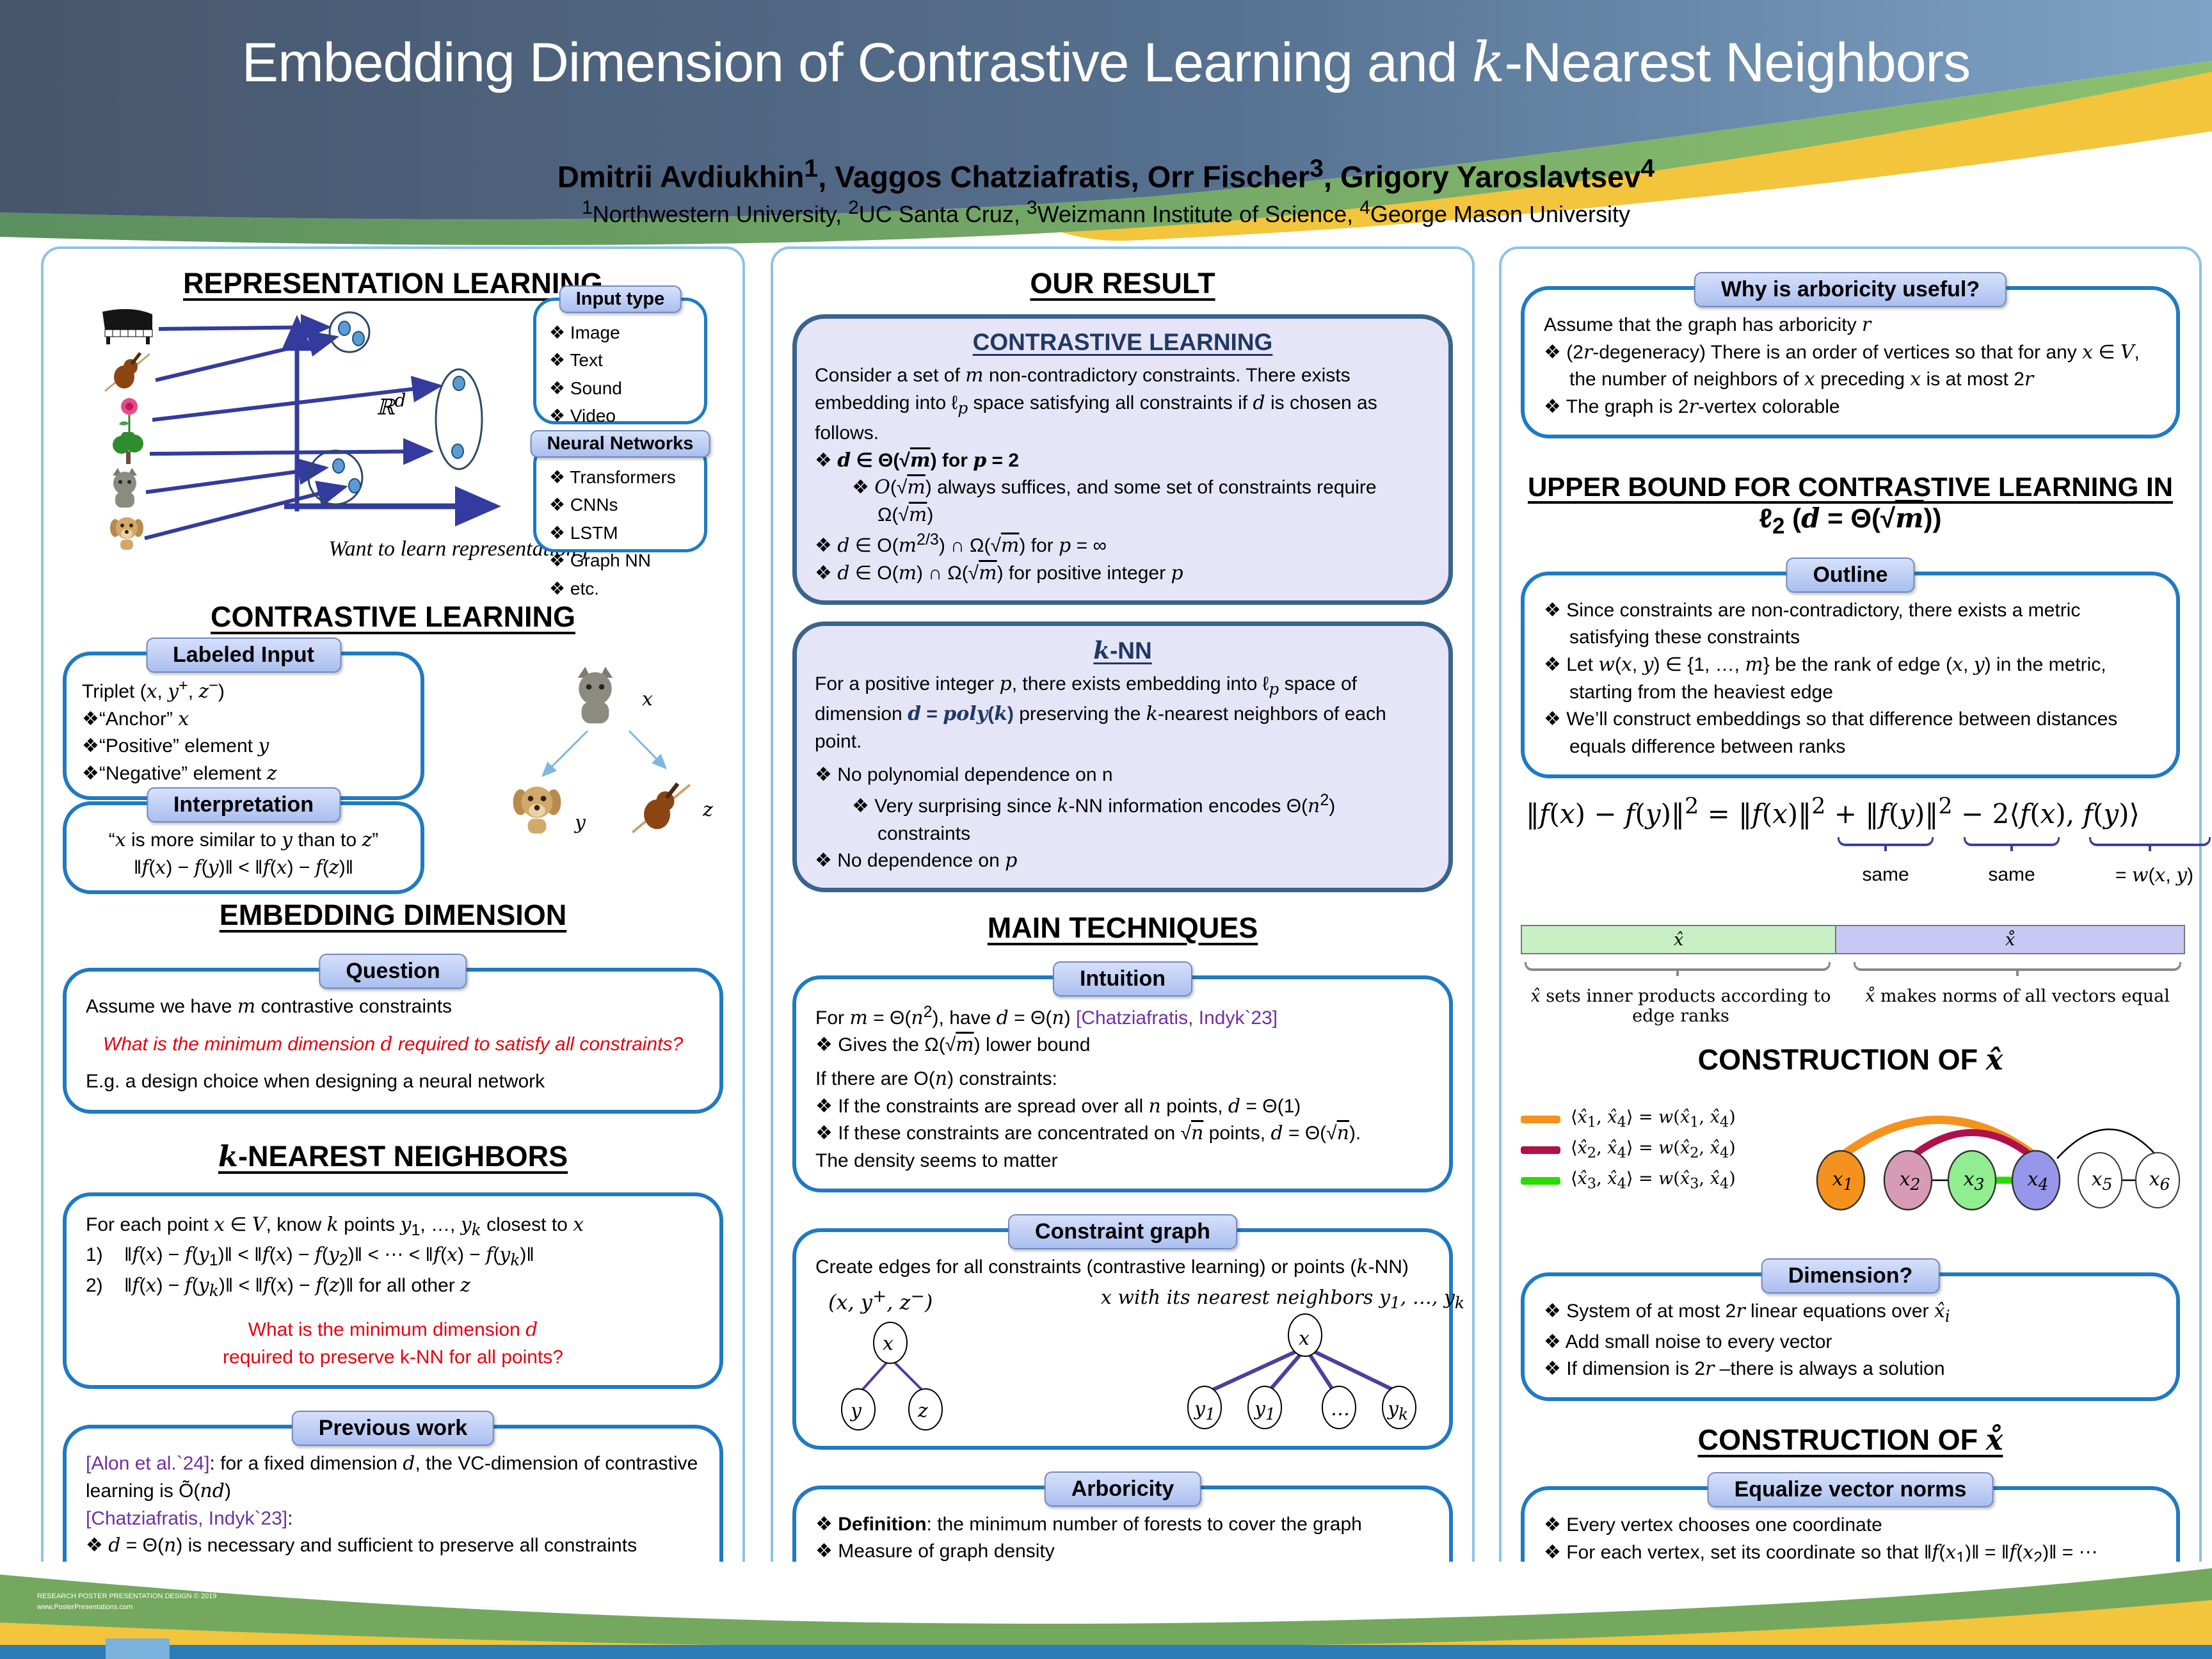  Describe the element at coordinates (647, 699) in the screenshot. I see `triplet-x-label: x` at that location.